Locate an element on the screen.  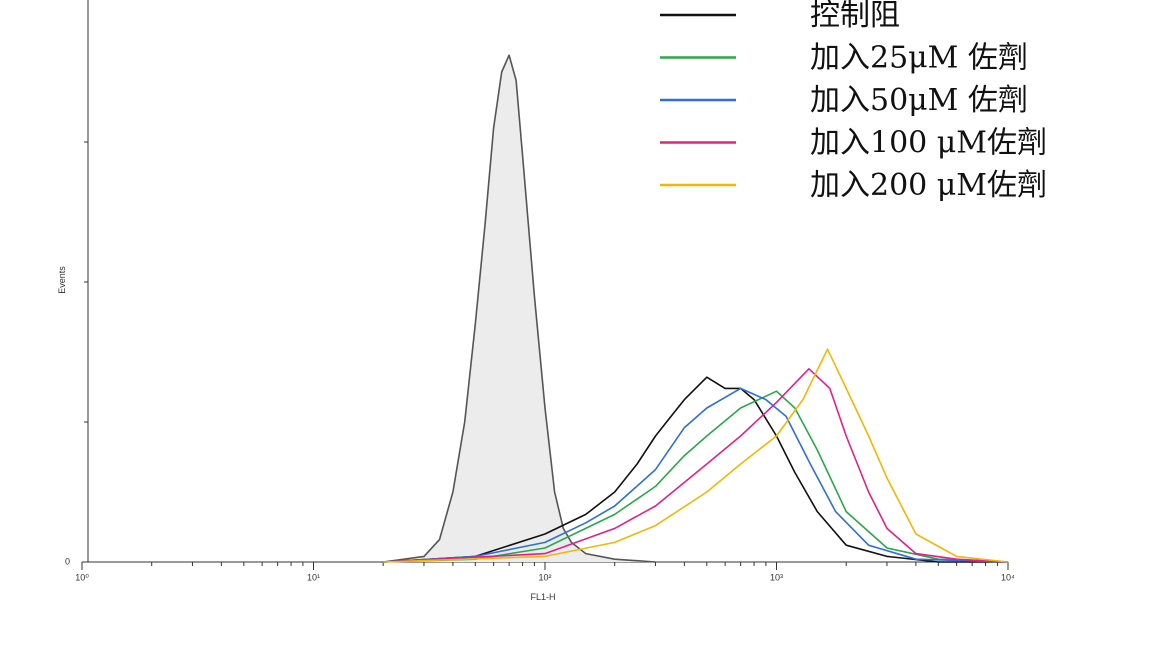
legend-label: 加入50μM 佐劑 is located at coordinates (919, 100).